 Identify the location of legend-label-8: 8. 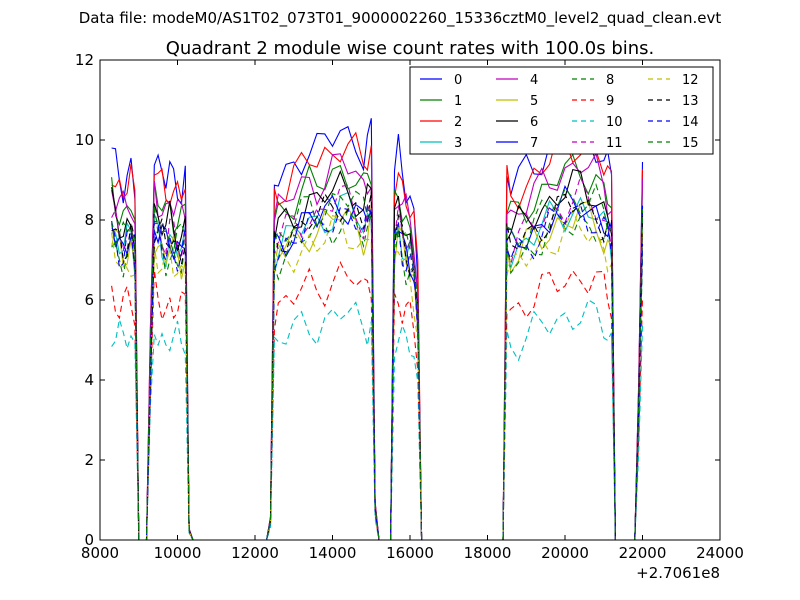
(610, 80).